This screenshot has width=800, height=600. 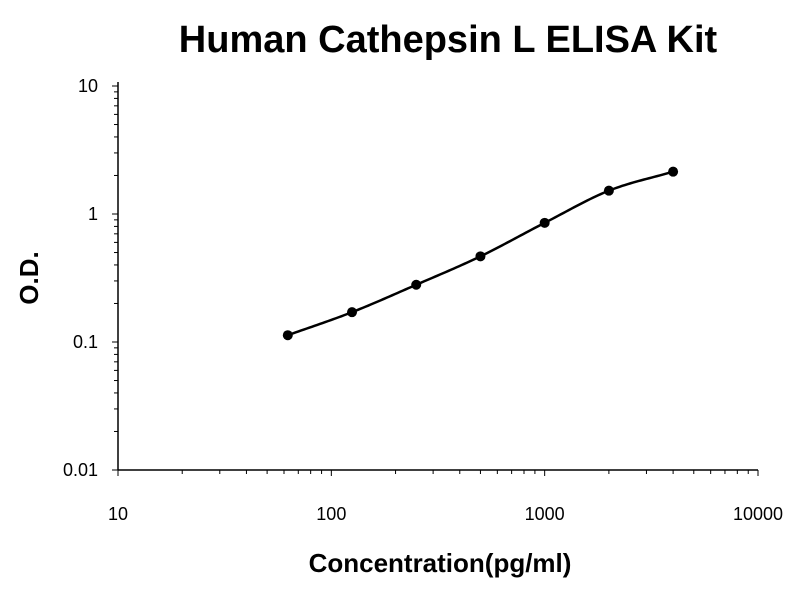 What do you see at coordinates (93, 214) in the screenshot?
I see `y-tick-label: 1` at bounding box center [93, 214].